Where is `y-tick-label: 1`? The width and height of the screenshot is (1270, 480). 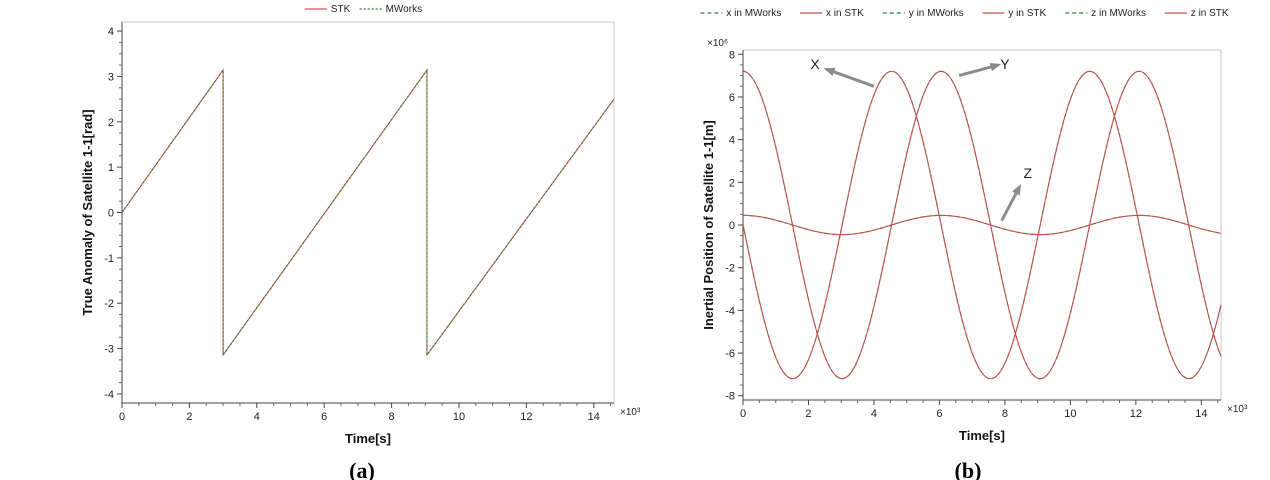
y-tick-label: 1 is located at coordinates (111, 168).